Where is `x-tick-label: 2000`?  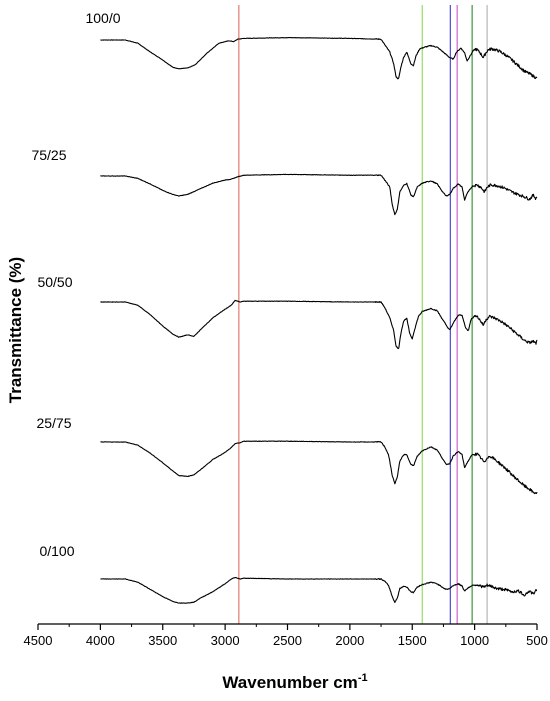
x-tick-label: 2000 is located at coordinates (349, 640).